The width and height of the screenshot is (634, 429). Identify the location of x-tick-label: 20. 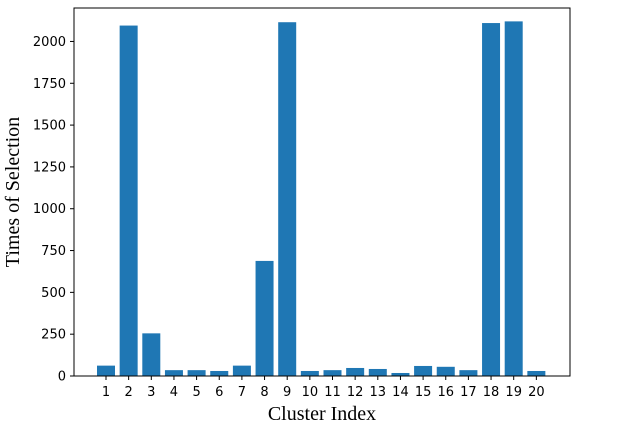
(536, 392).